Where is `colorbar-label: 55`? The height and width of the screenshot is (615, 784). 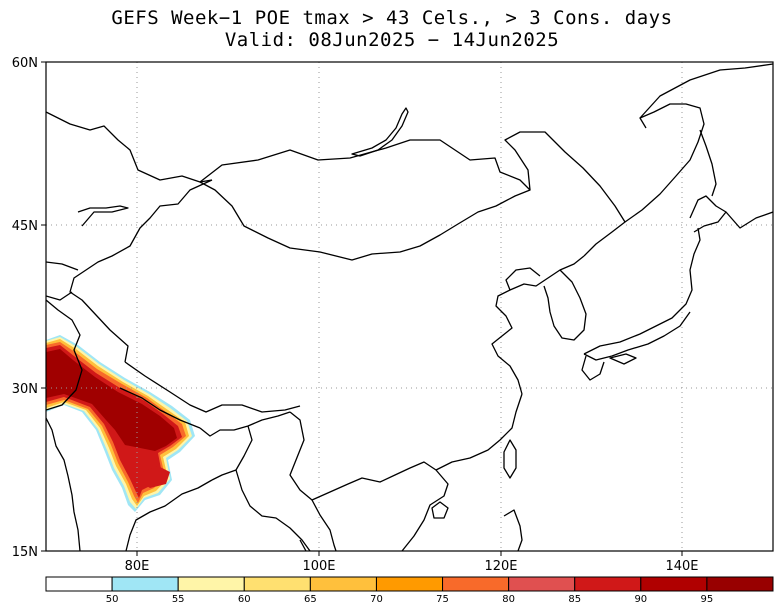
colorbar-label: 55 is located at coordinates (178, 599).